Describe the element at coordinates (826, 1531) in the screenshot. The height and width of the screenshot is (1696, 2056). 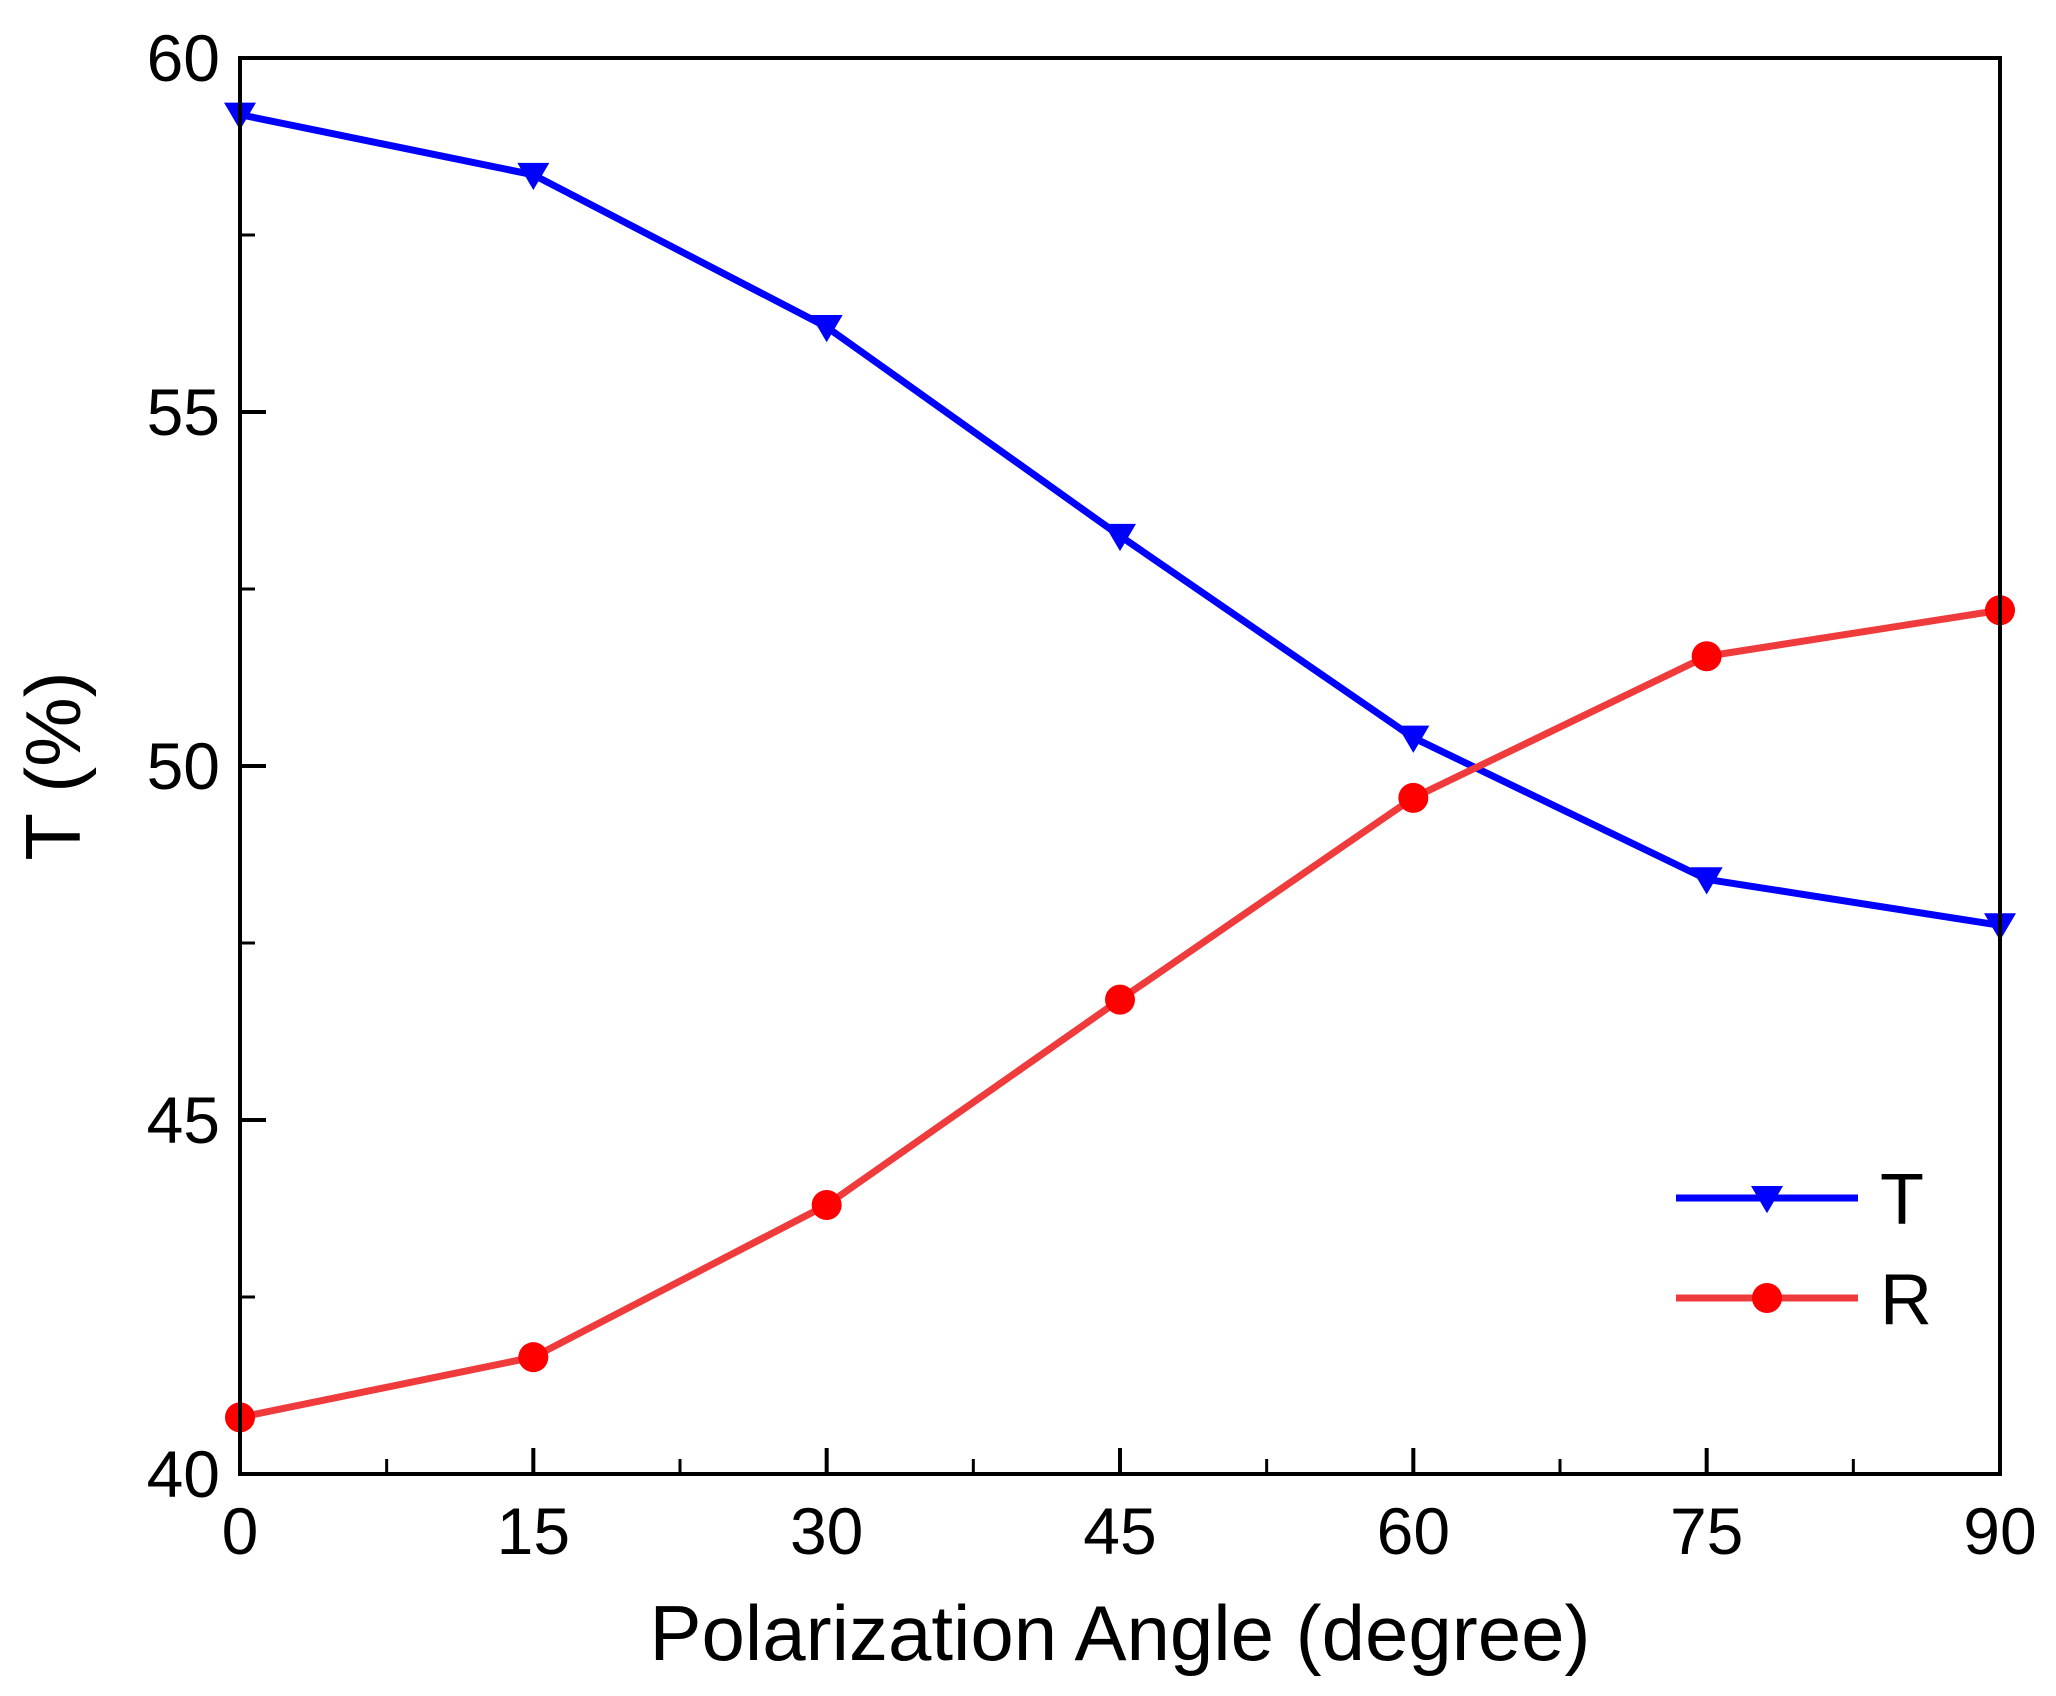
I see `x-tick-label: 30` at that location.